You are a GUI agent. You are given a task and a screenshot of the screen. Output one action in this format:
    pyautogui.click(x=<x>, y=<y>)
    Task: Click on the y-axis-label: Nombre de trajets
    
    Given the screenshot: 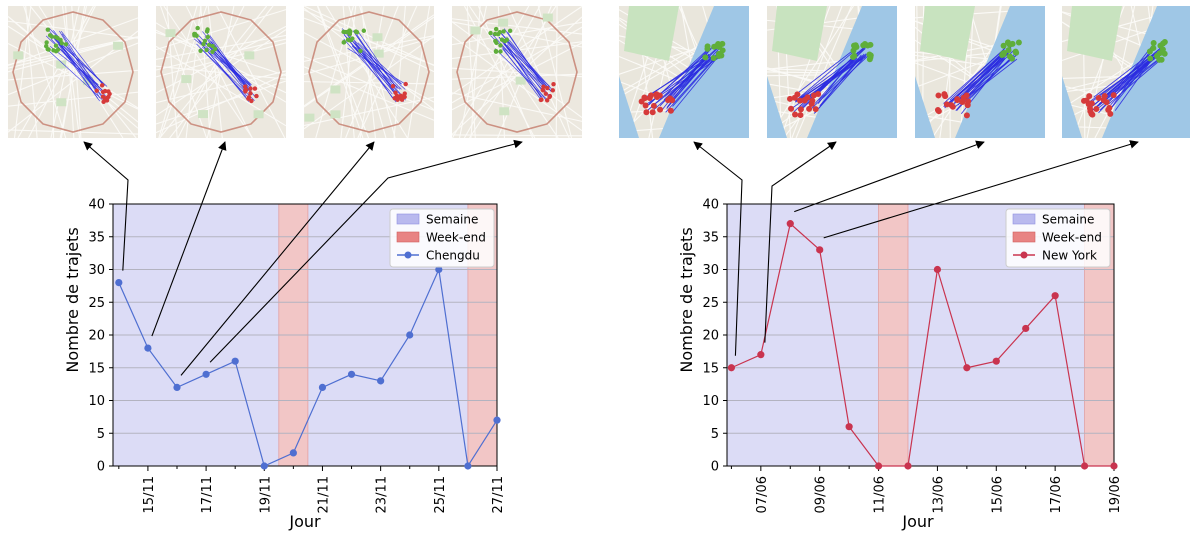 What is the action you would take?
    pyautogui.click(x=72, y=299)
    